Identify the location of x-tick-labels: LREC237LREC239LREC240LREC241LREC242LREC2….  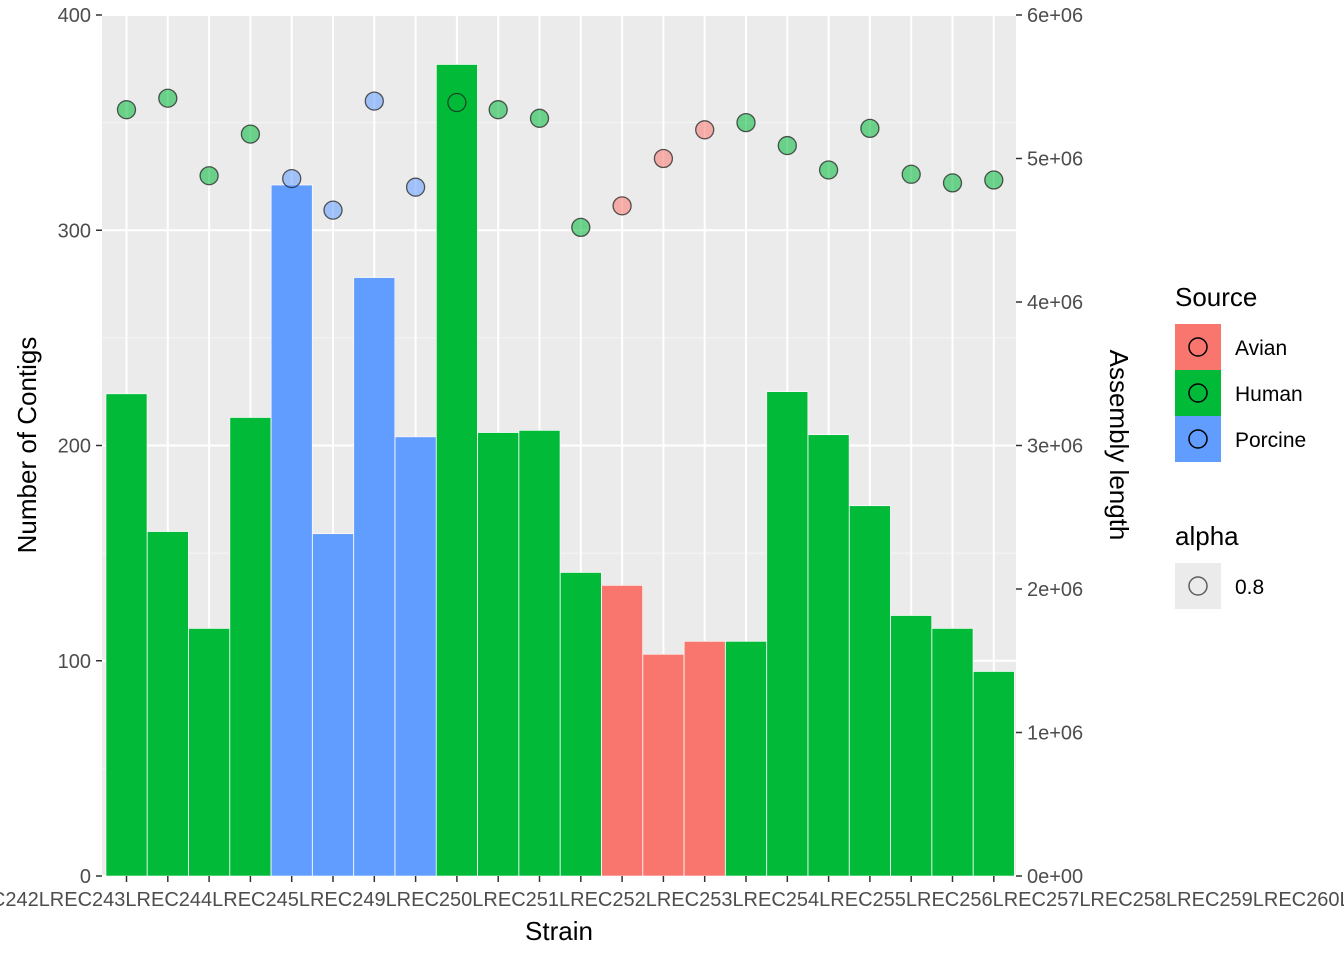
(672, 900).